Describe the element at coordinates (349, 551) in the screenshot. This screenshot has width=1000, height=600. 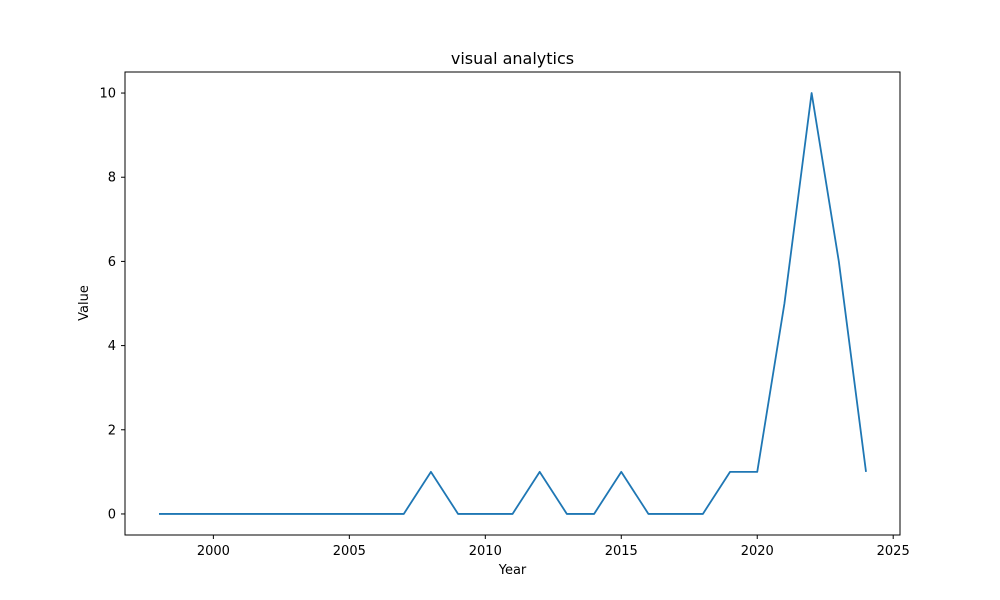
I see `x-tick-label-2005: 2005` at that location.